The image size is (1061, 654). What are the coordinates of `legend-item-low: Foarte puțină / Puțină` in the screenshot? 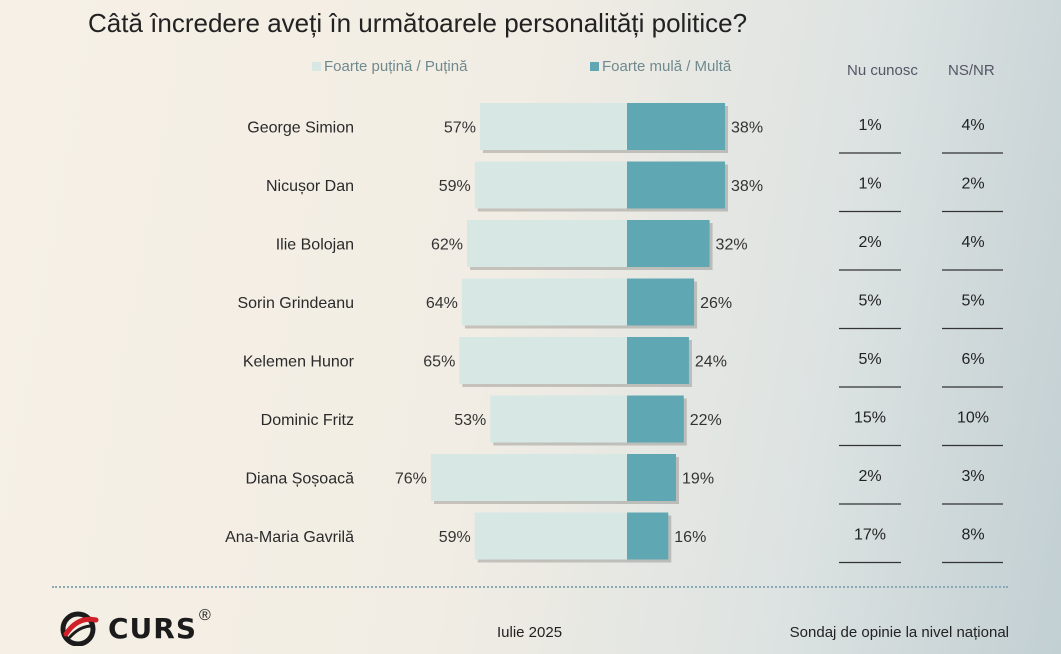 It's located at (389, 66).